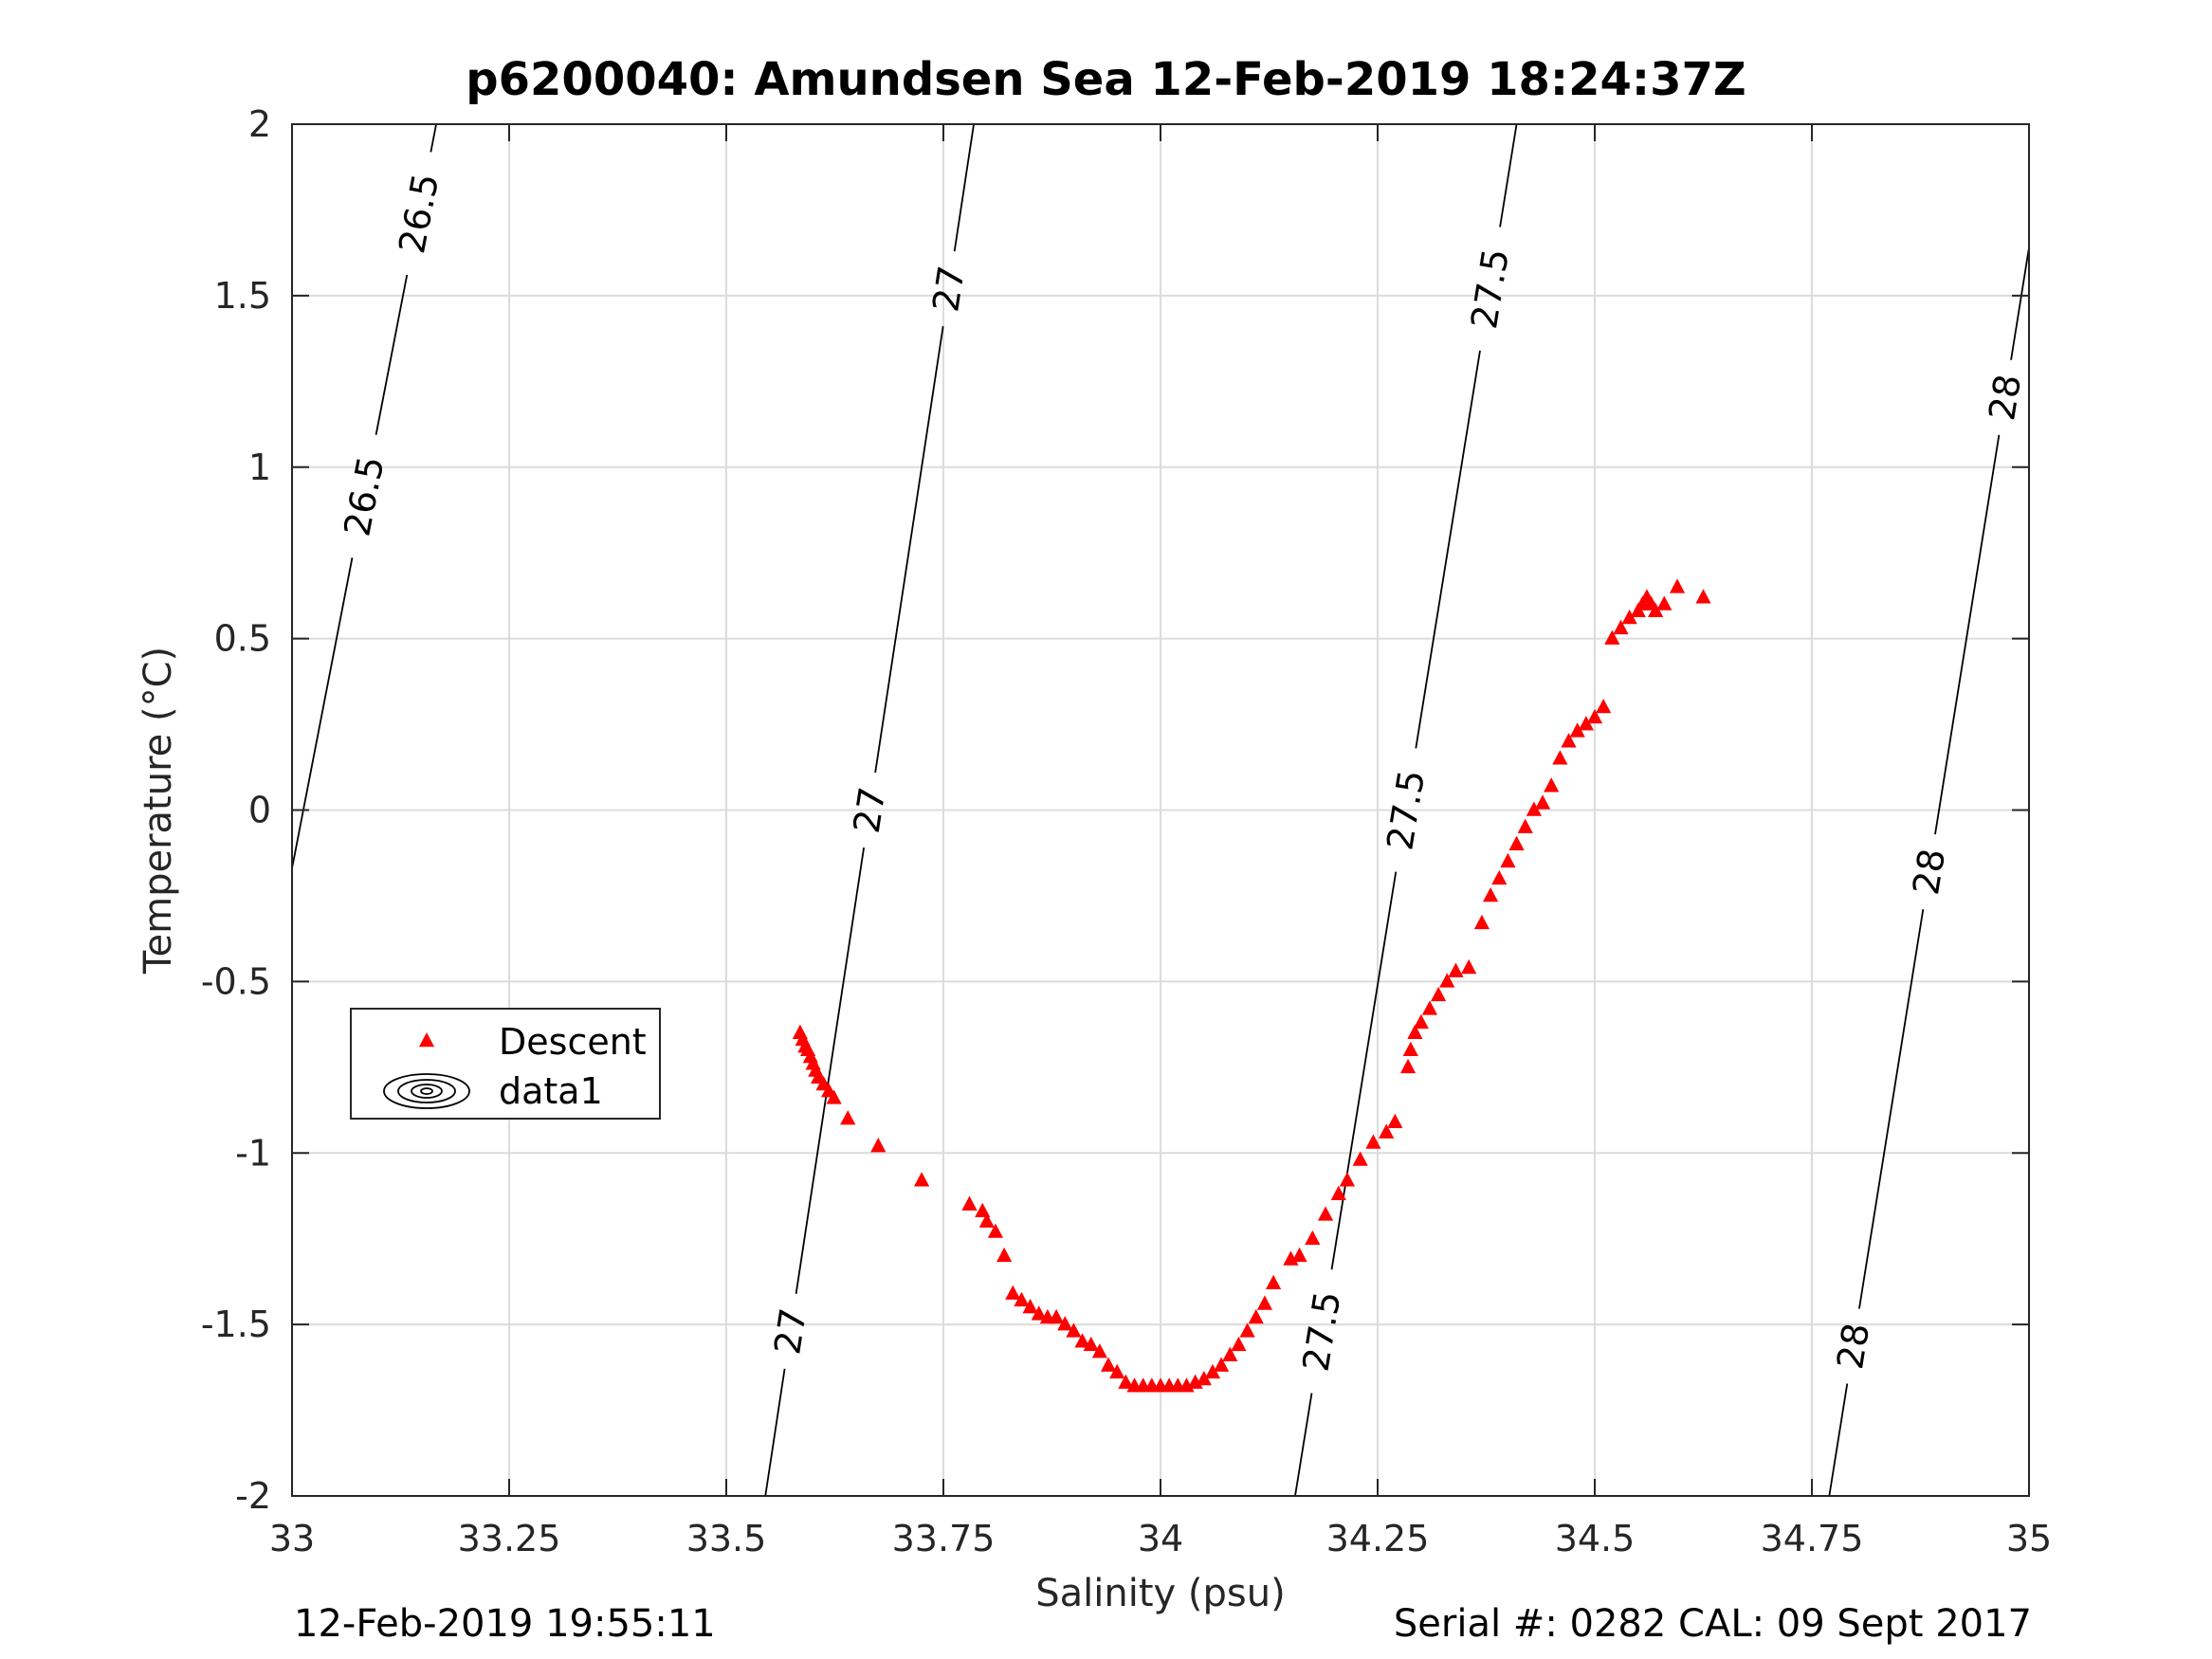 This screenshot has width=2212, height=1659. I want to click on y-tick-label: -2, so click(253, 1496).